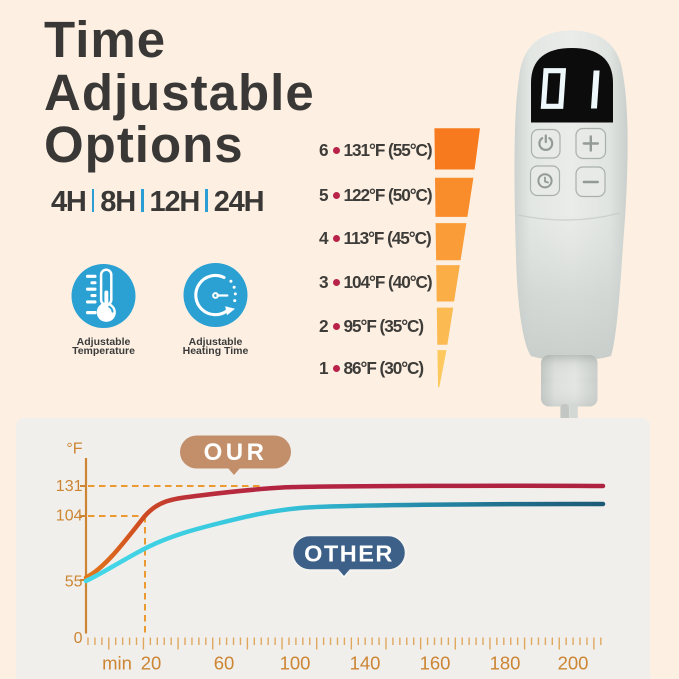 This screenshot has height=679, width=679. I want to click on svg-text: 160, so click(435, 663).